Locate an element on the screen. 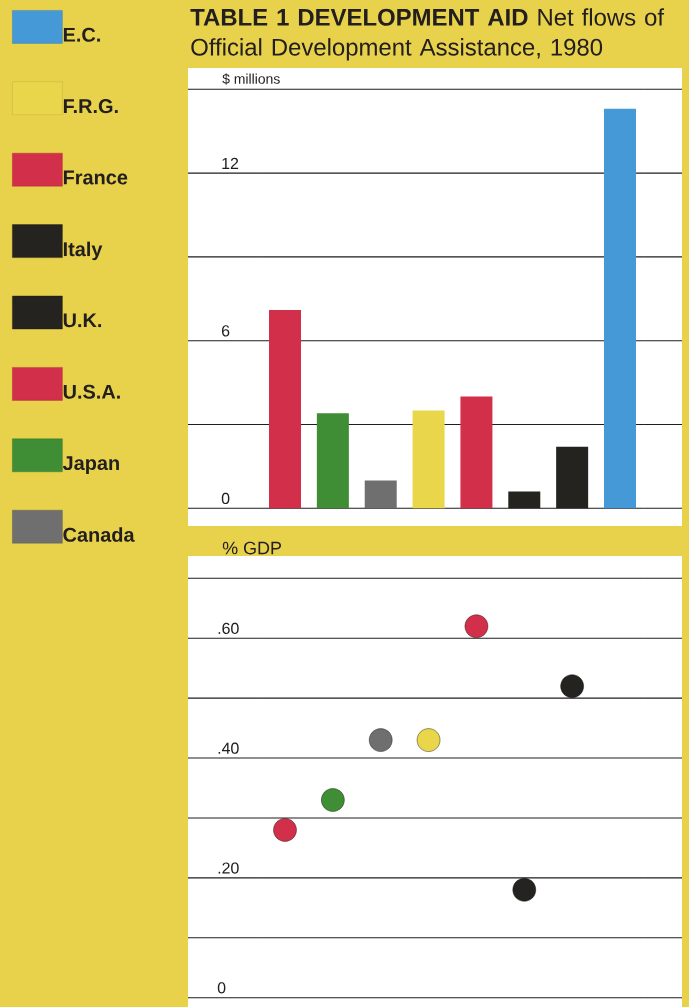  legend-label: Canada is located at coordinates (99, 534).